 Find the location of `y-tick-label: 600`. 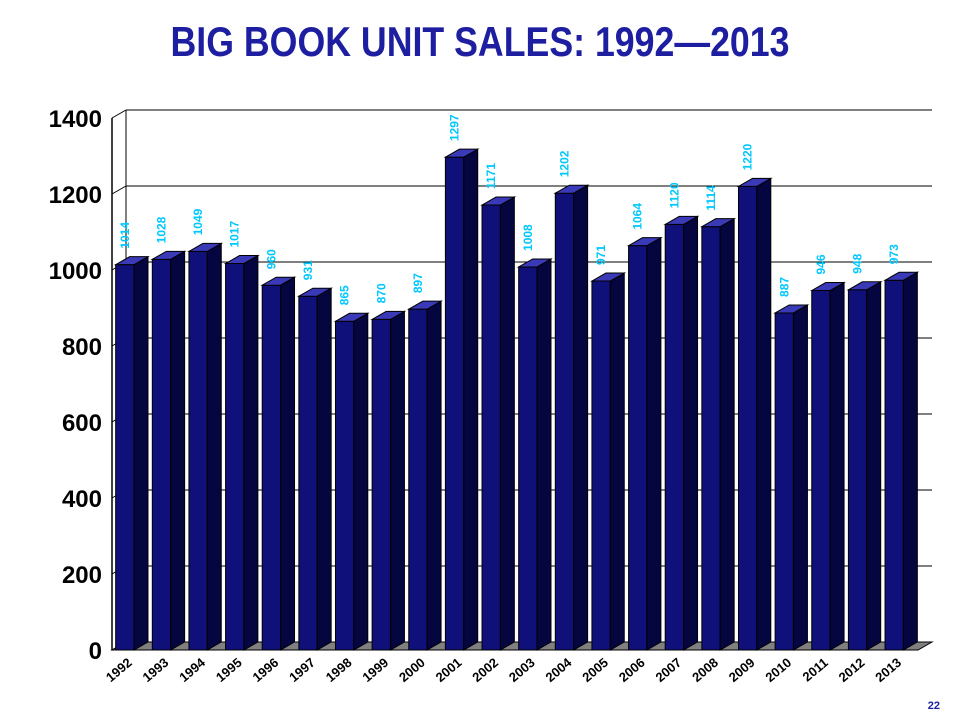

y-tick-label: 600 is located at coordinates (82, 423).